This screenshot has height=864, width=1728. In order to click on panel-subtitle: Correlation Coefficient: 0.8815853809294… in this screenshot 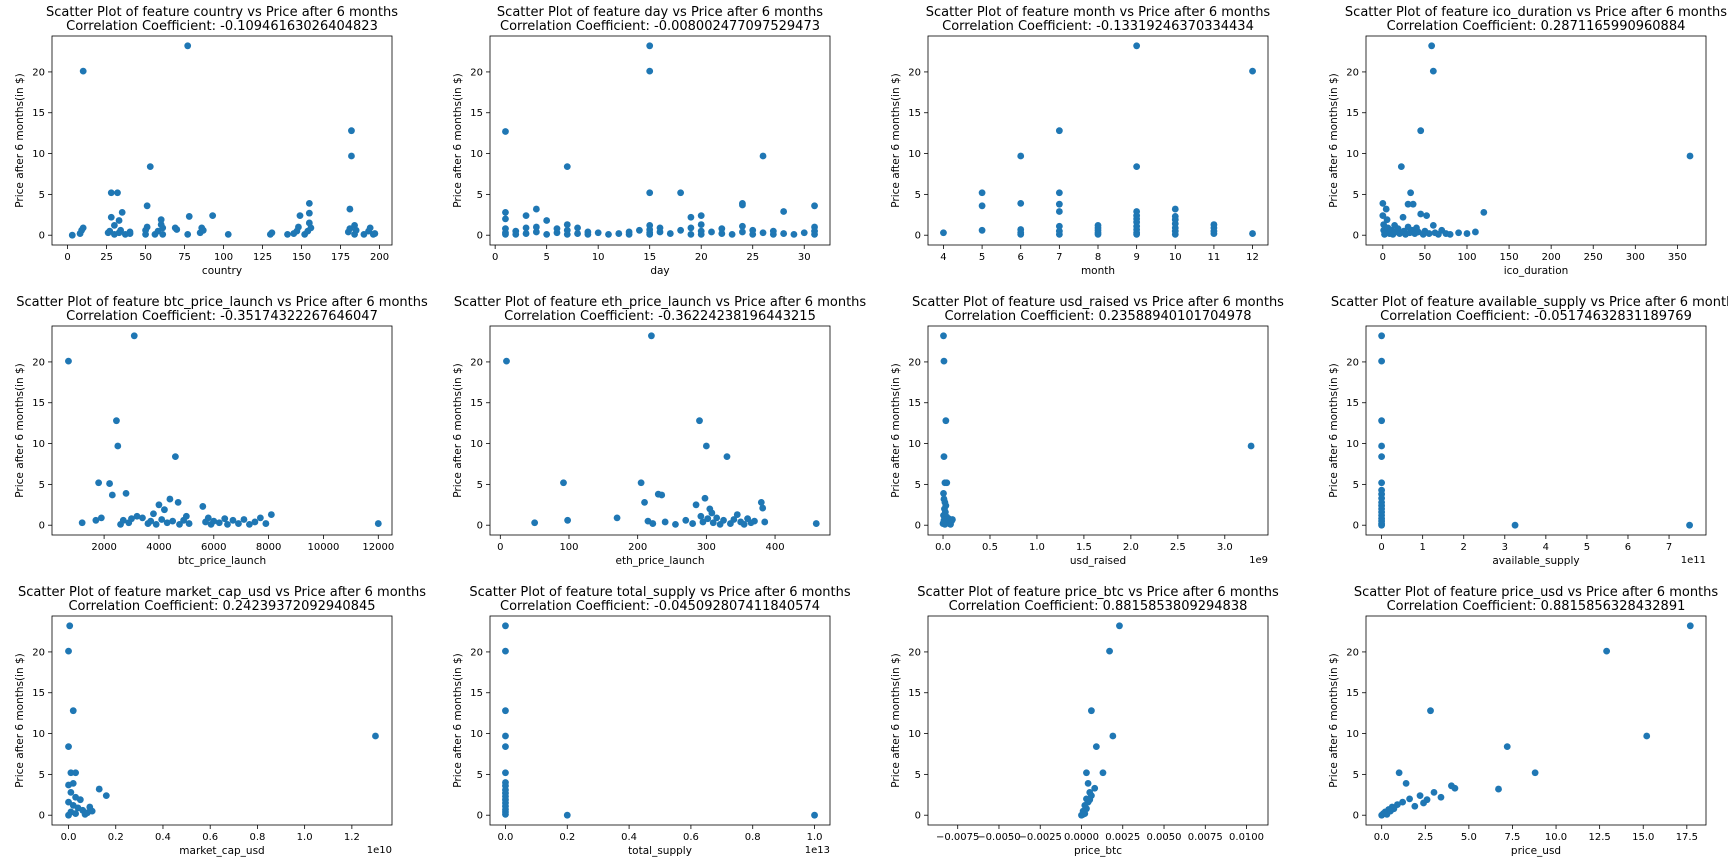, I will do `click(1098, 606)`.